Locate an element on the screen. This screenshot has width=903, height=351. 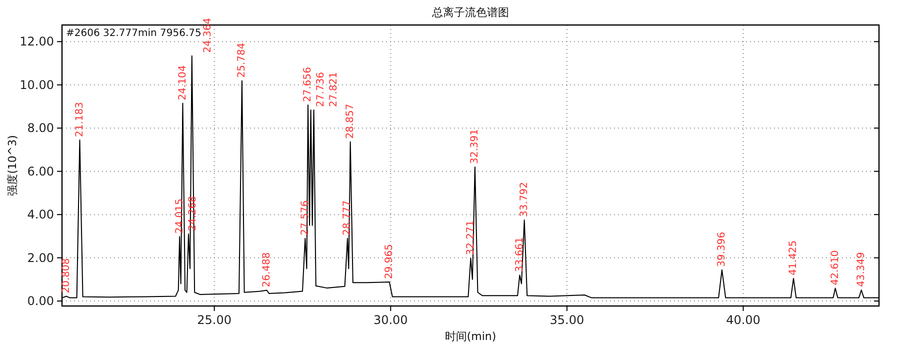
x-tick-label: 40.00 is located at coordinates (743, 320).